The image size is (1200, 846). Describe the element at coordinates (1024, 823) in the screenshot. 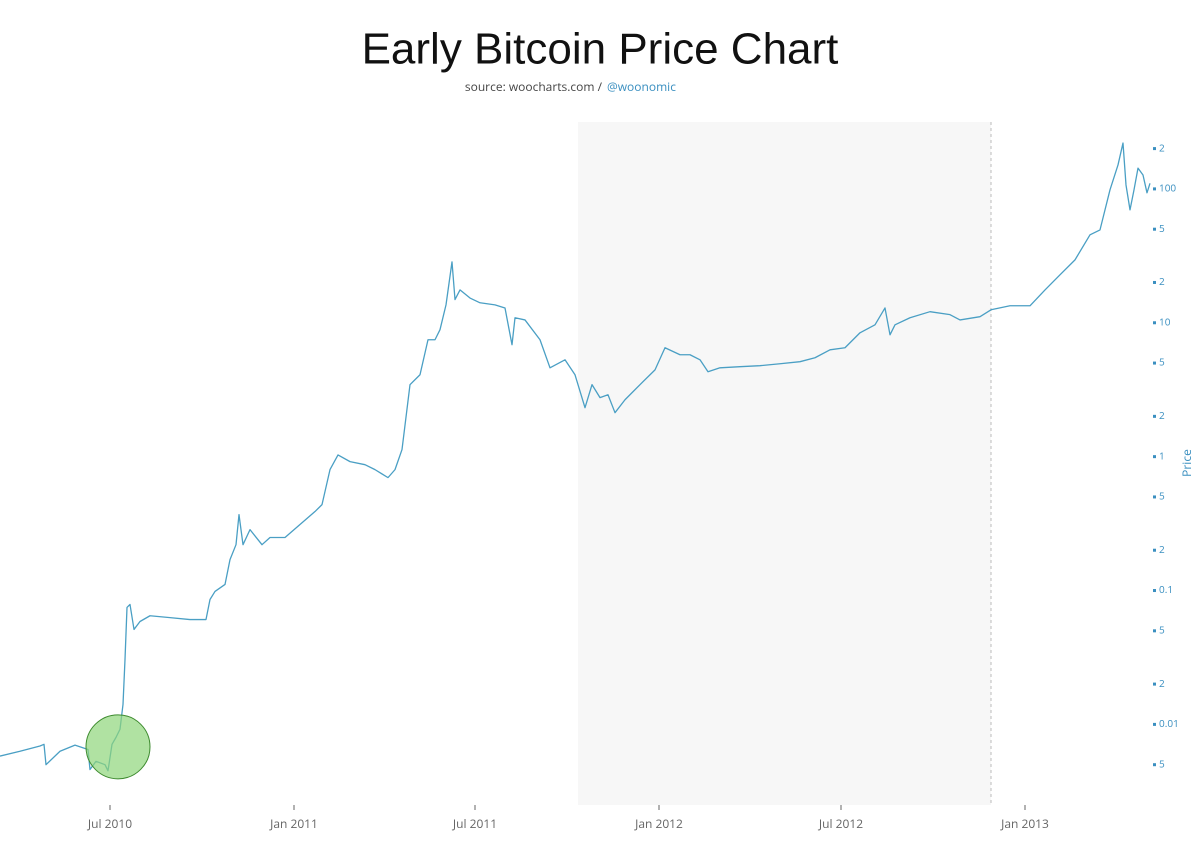

I see `x-tick-label: Jan 2013` at that location.